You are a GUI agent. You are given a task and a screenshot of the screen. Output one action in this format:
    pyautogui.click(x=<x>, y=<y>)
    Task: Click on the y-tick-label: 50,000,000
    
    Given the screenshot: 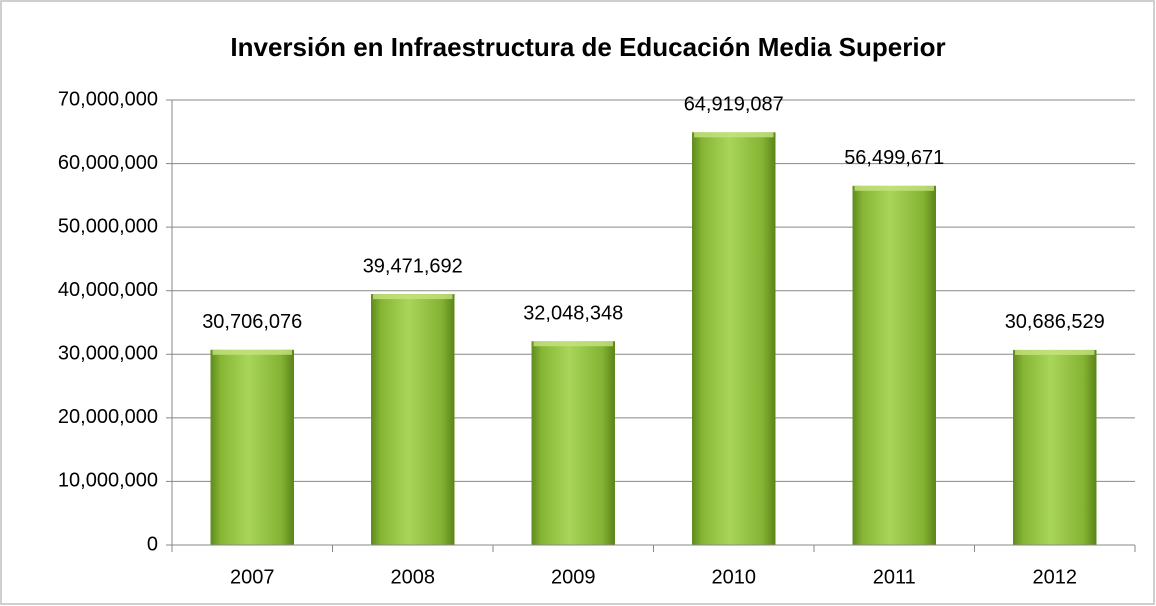 What is the action you would take?
    pyautogui.click(x=108, y=226)
    